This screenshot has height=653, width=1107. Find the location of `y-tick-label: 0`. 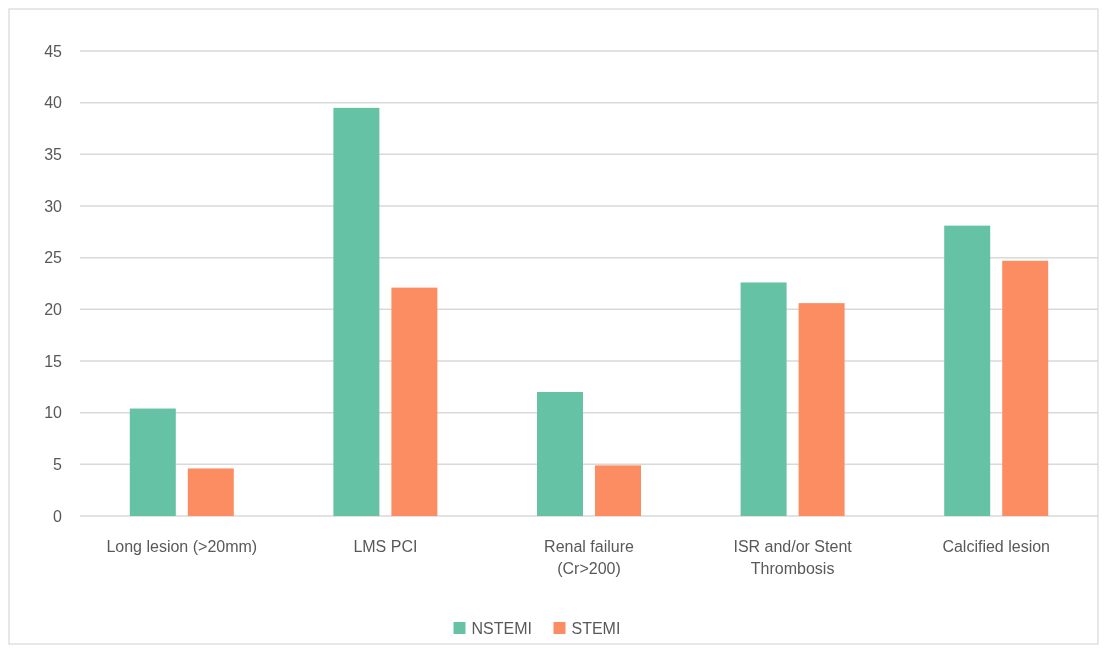

y-tick-label: 0 is located at coordinates (58, 516).